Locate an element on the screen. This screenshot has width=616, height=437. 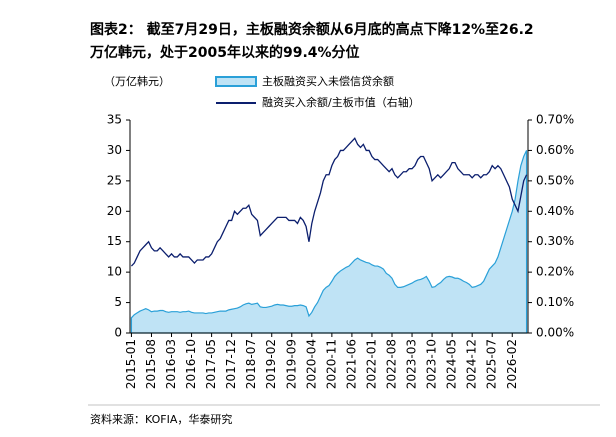
x-tick-label: 2023-03 is located at coordinates (412, 364).